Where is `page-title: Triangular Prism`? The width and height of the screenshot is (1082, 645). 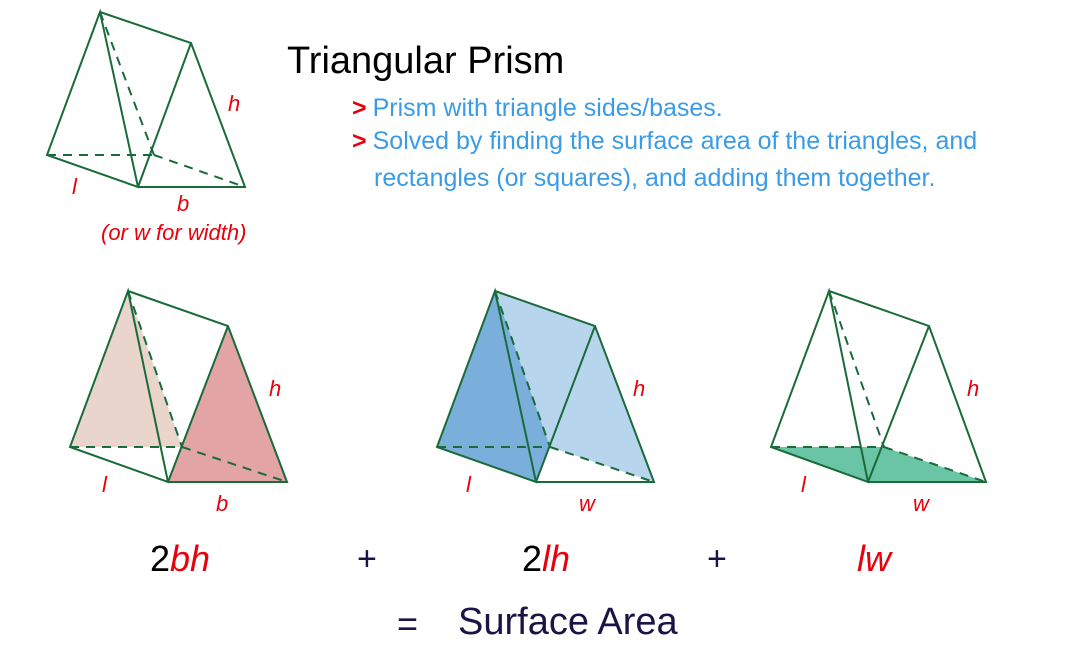
page-title: Triangular Prism is located at coordinates (426, 61).